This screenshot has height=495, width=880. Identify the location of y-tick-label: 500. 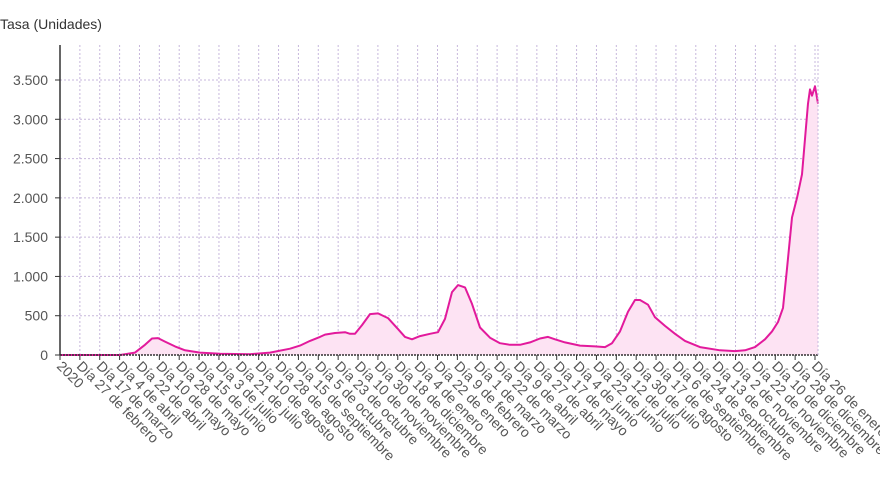
(37, 316).